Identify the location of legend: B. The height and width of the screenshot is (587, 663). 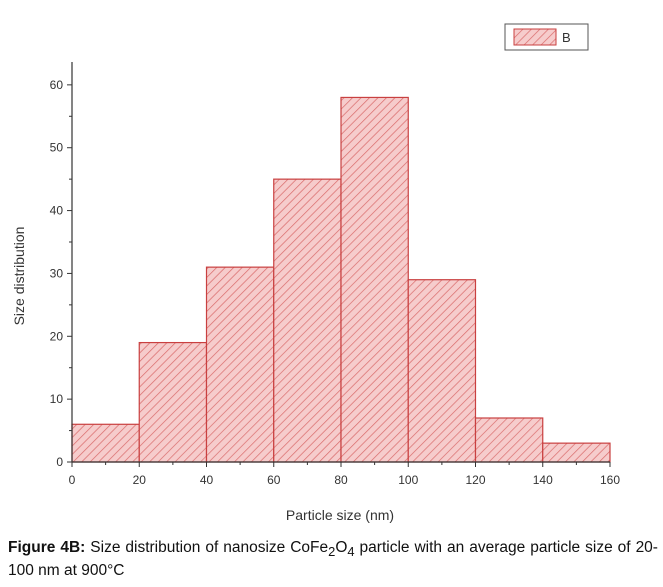
(546, 37).